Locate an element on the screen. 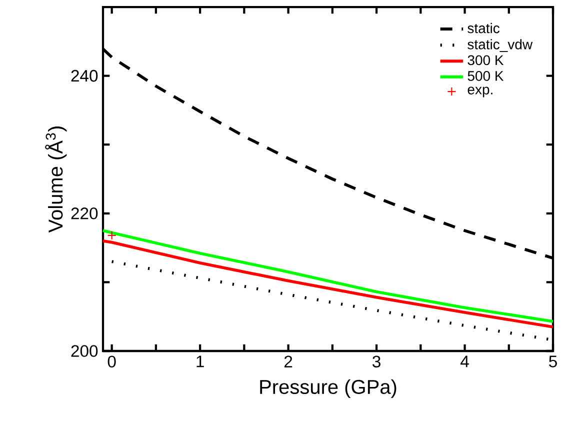 The width and height of the screenshot is (567, 425). y-tick-label: 200 is located at coordinates (84, 351).